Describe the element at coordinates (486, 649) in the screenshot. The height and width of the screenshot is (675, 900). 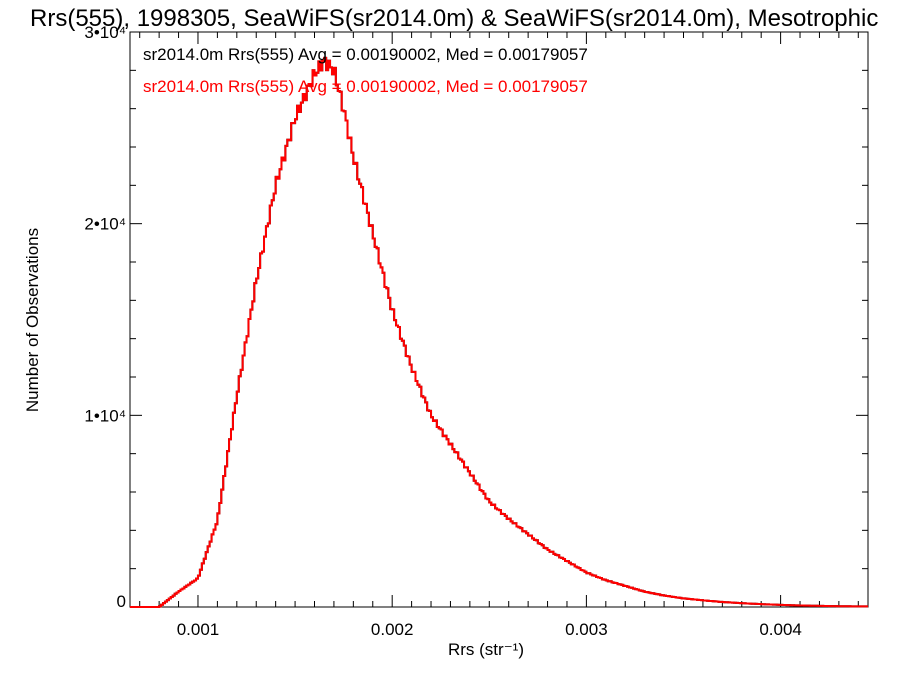
I see `x-axis-label: Rrs (str⁻¹)` at that location.